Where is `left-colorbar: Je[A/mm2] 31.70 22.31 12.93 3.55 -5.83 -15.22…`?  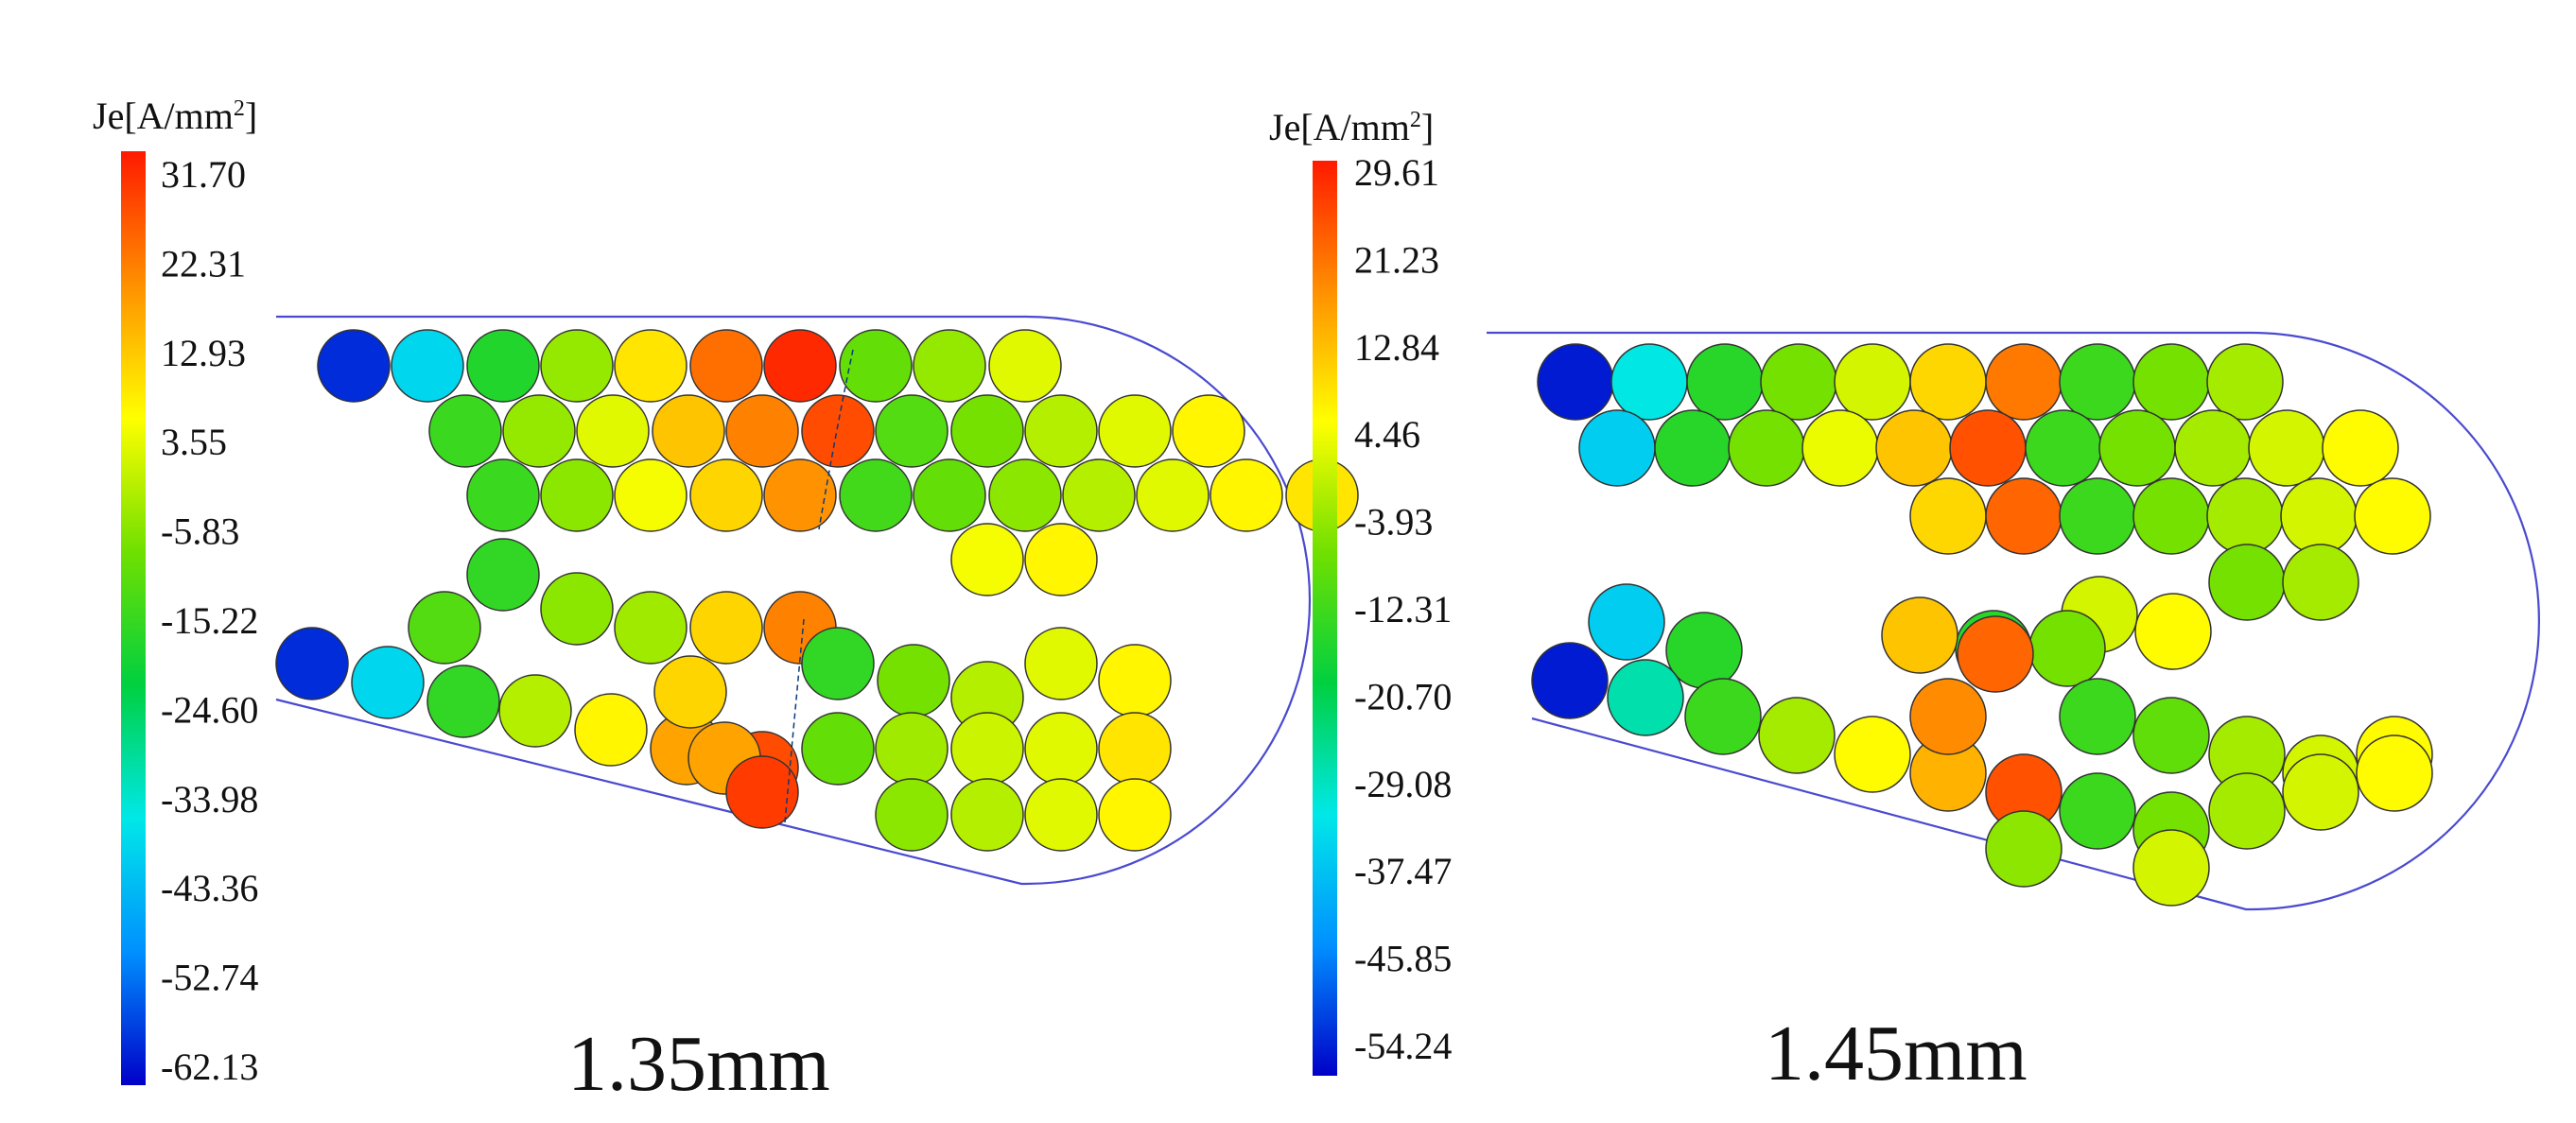 left-colorbar: Je[A/mm2] 31.70 22.31 12.93 3.55 -5.83 -15.22… is located at coordinates (175, 591).